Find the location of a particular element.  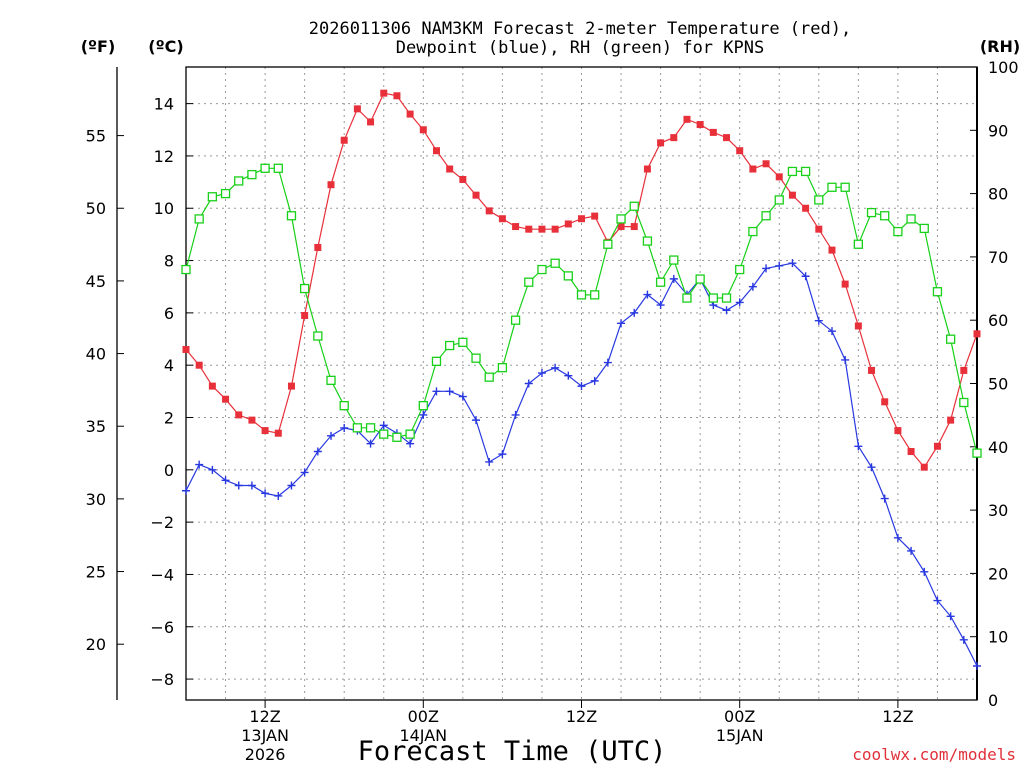

fahrenheit-tick-label: 50 is located at coordinates (96, 208).